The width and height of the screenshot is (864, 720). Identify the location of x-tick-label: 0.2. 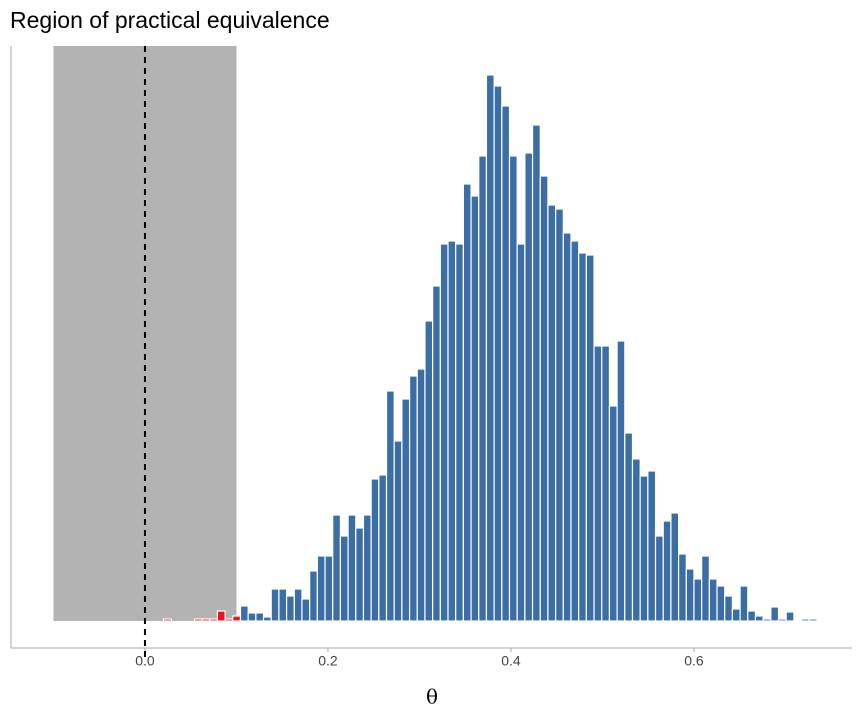
(328, 661).